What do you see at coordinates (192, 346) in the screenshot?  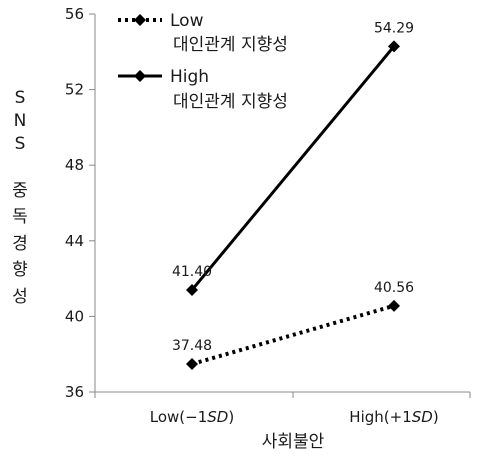 I see `data-label-low: 37.48` at bounding box center [192, 346].